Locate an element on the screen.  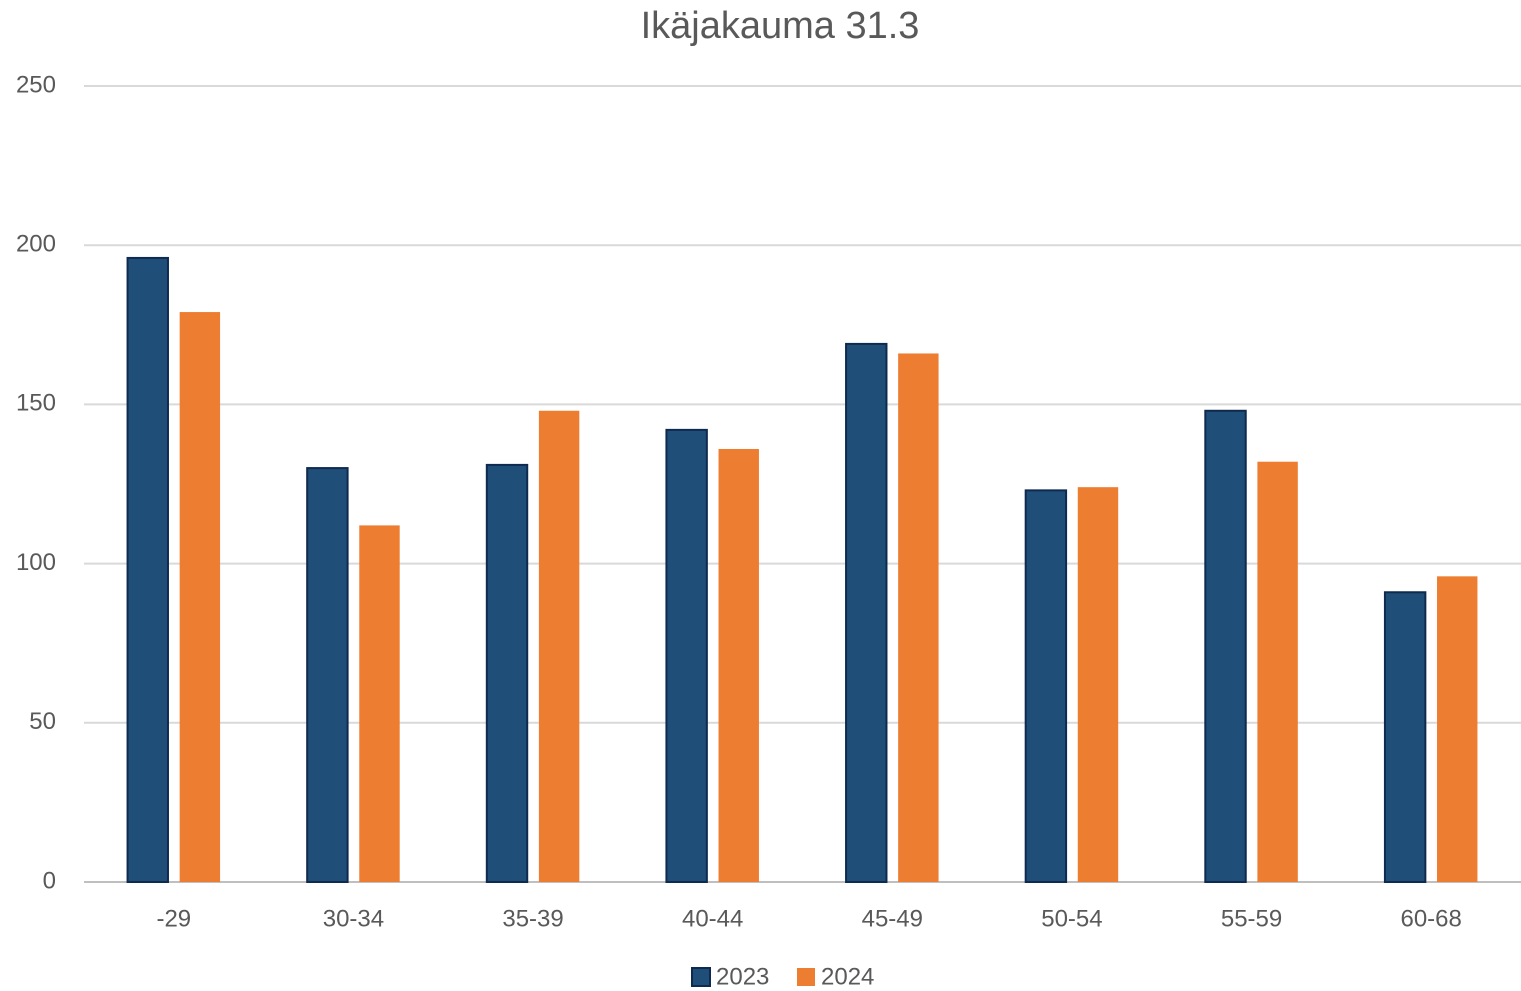
x-tick-label: -29 is located at coordinates (173, 918).